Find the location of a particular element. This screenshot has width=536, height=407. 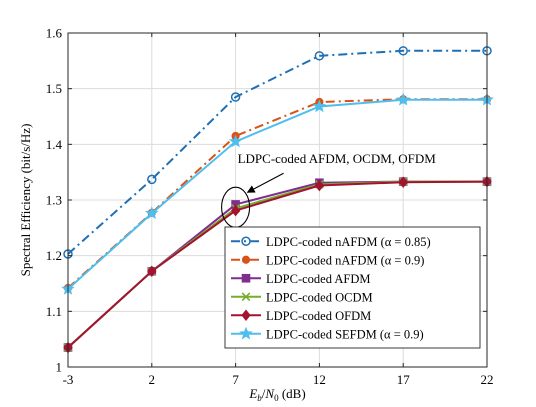

x-axis-label-zero: 0 is located at coordinates (276, 397).